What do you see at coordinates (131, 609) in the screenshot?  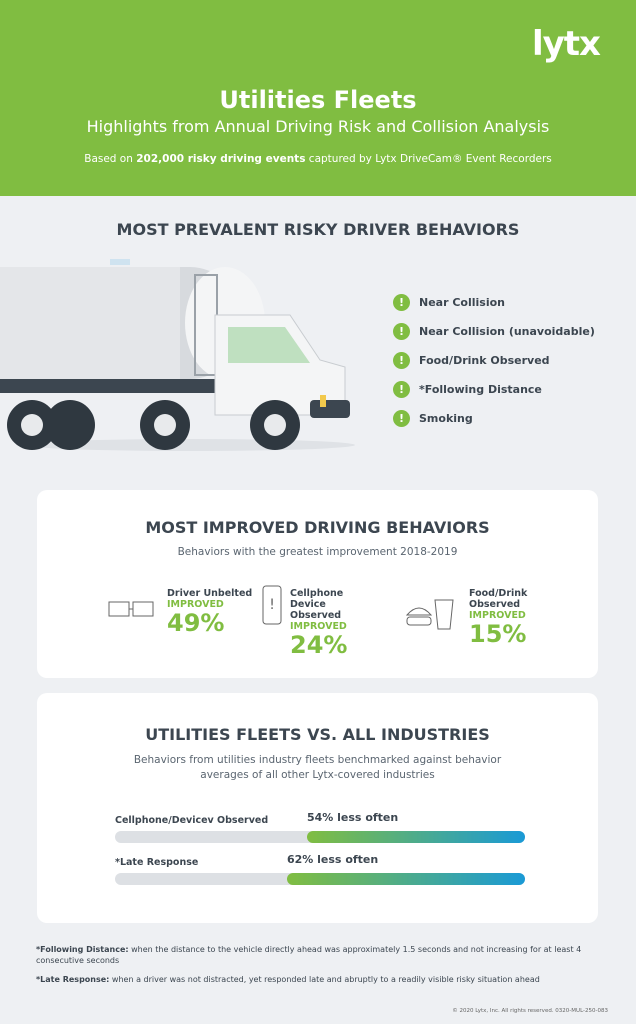 I see `seatbelt-icon` at bounding box center [131, 609].